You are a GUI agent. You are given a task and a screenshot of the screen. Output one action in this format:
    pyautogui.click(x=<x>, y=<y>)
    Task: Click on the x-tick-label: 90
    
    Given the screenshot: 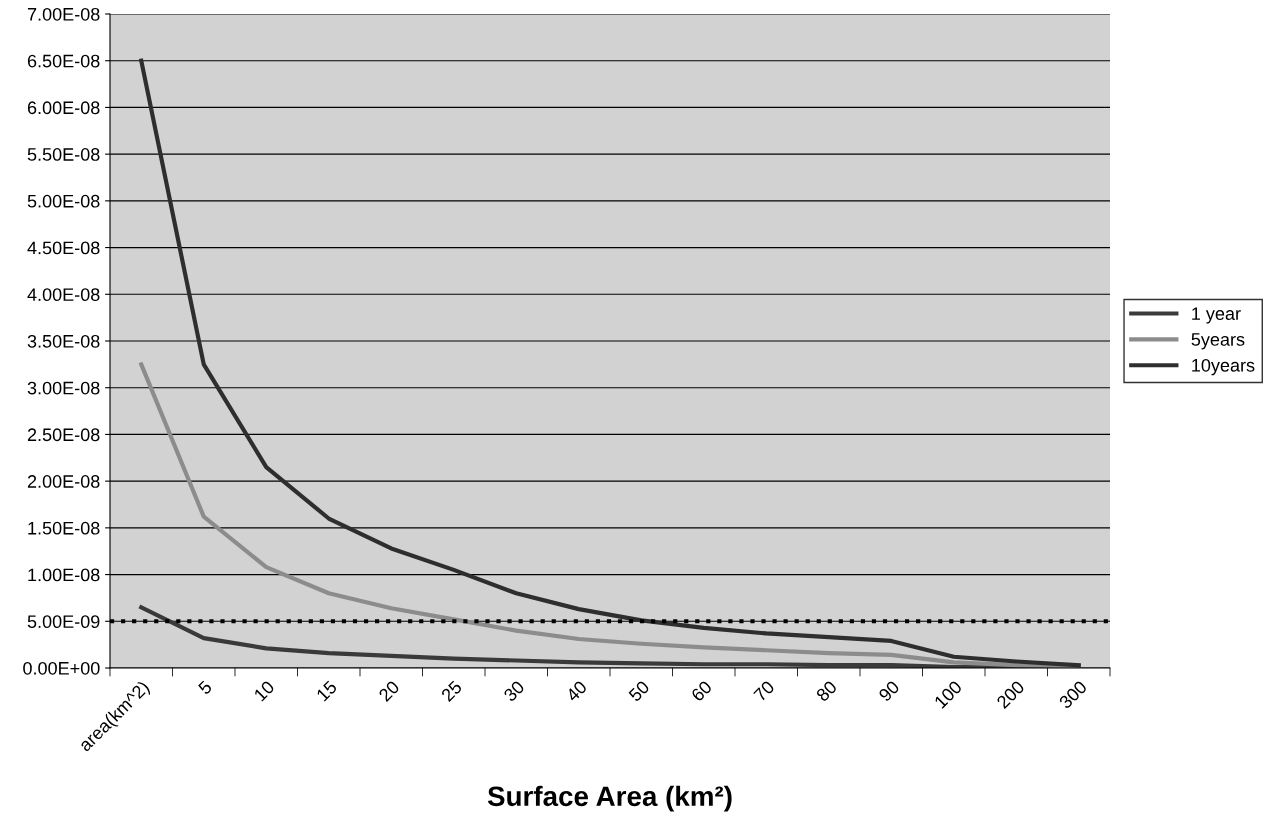 What is the action you would take?
    pyautogui.click(x=889, y=691)
    